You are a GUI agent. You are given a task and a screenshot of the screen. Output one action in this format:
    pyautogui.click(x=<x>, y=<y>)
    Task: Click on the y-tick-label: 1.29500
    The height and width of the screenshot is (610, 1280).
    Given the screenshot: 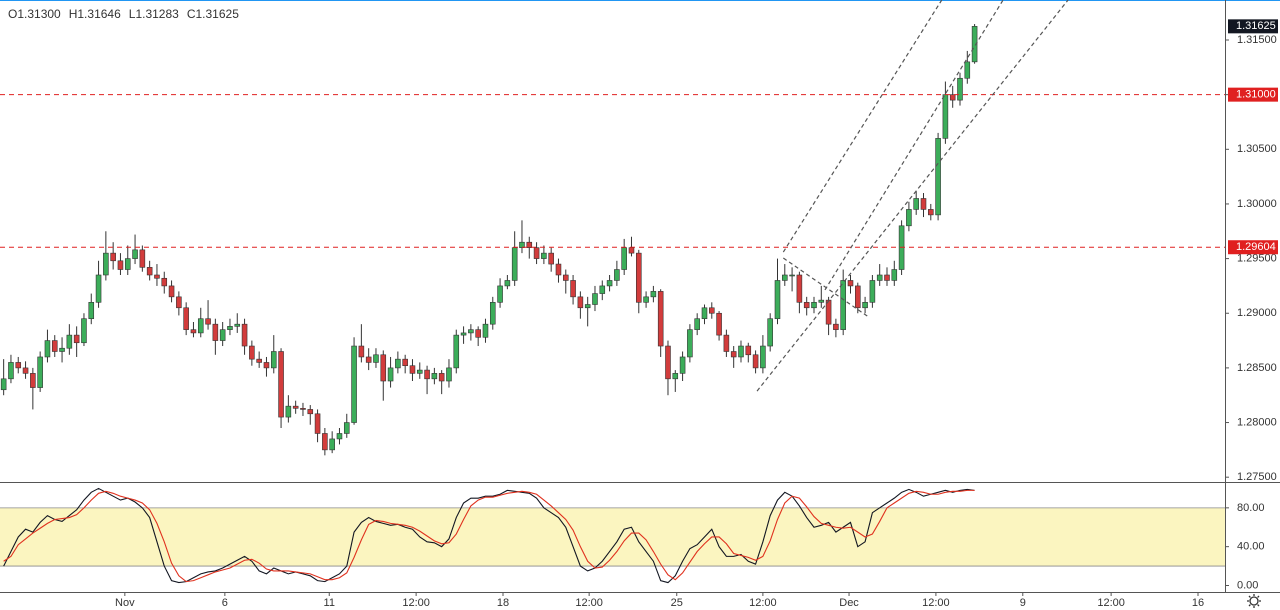 What is the action you would take?
    pyautogui.click(x=1257, y=259)
    